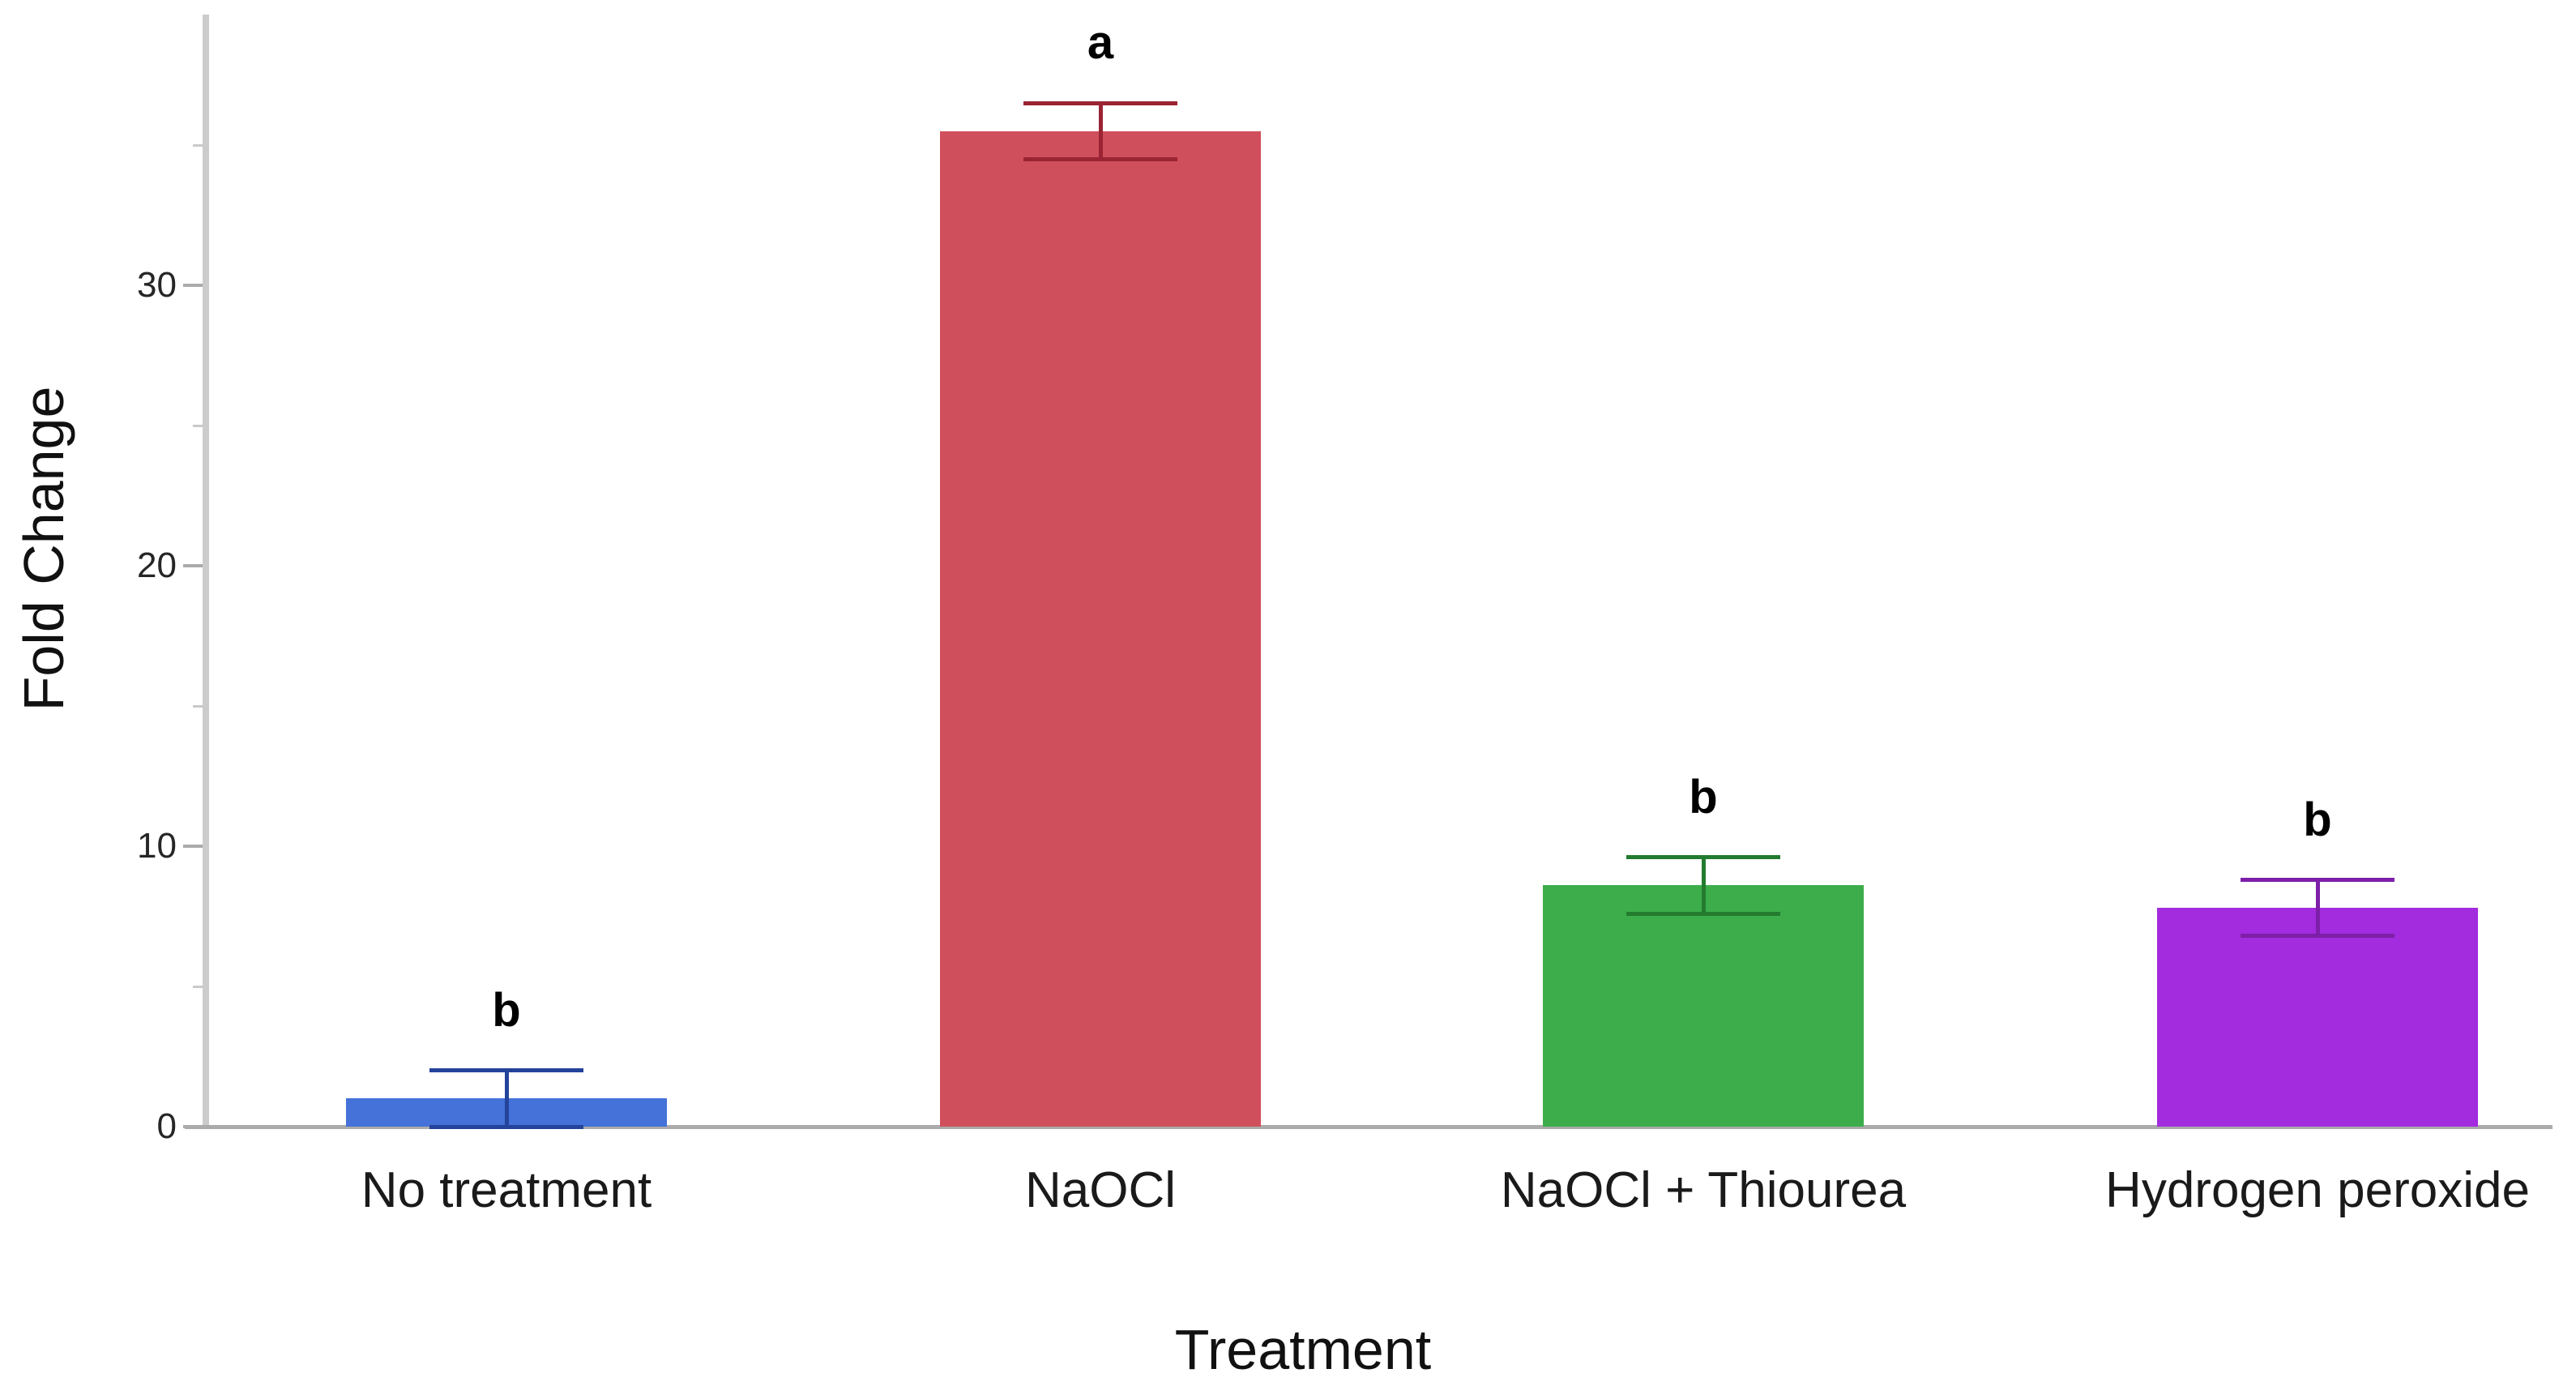 This screenshot has height=1386, width=2576. Describe the element at coordinates (157, 846) in the screenshot. I see `y-tick-label: 10` at that location.